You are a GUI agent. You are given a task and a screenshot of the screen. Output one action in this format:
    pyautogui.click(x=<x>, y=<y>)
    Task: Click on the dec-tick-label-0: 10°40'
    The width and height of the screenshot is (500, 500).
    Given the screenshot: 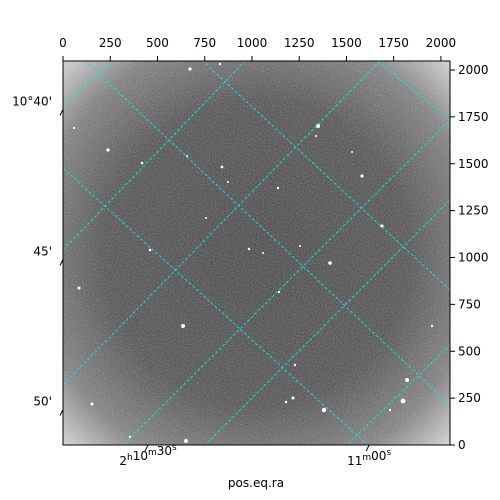 What is the action you would take?
    pyautogui.click(x=32, y=102)
    